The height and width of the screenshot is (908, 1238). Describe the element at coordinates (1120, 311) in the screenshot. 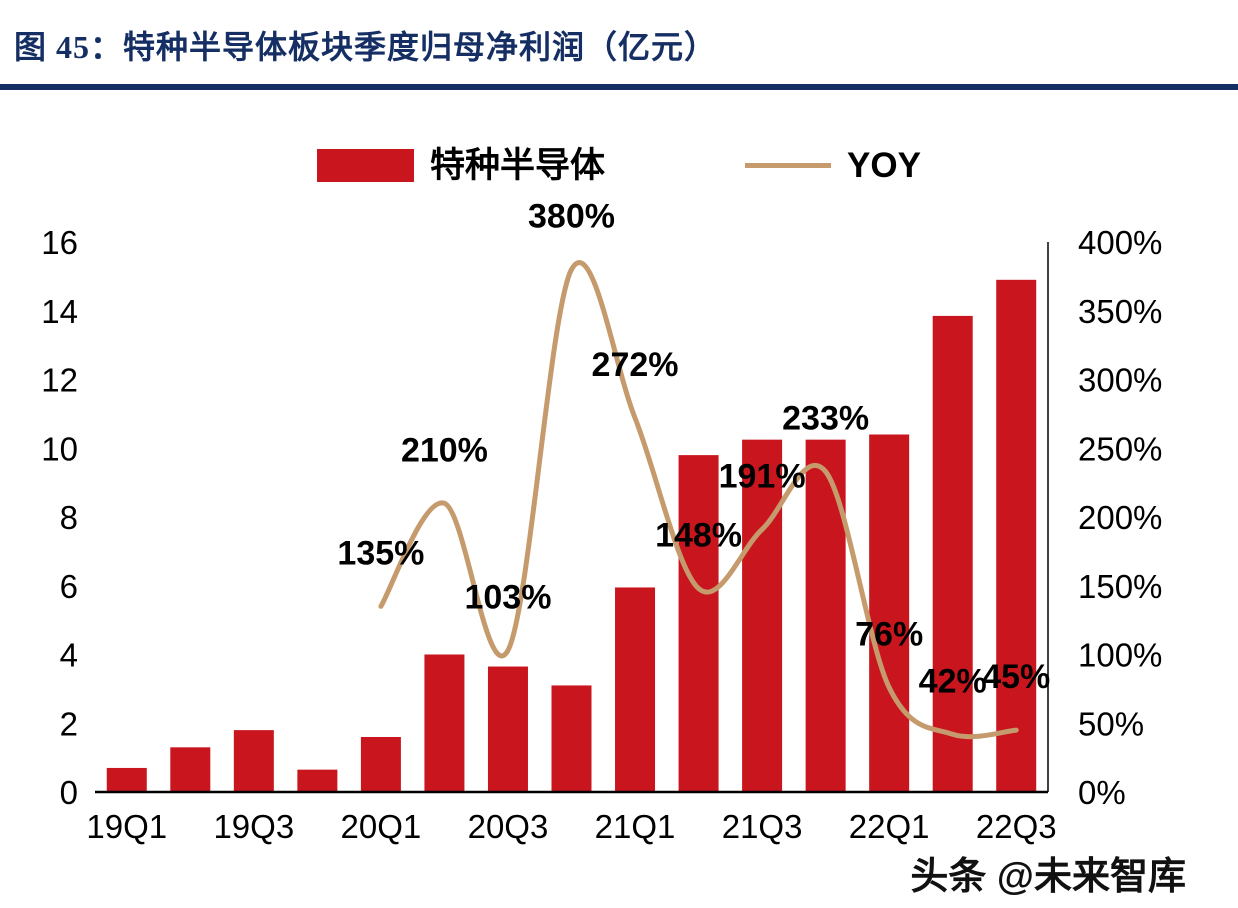

I see `right-axis-tick-label: 350%` at that location.